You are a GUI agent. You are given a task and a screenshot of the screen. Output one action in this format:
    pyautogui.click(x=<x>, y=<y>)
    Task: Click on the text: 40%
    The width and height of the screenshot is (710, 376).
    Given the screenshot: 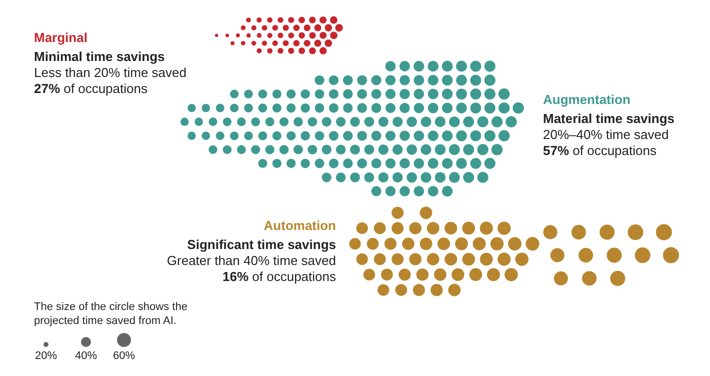 What is the action you would take?
    pyautogui.click(x=86, y=356)
    